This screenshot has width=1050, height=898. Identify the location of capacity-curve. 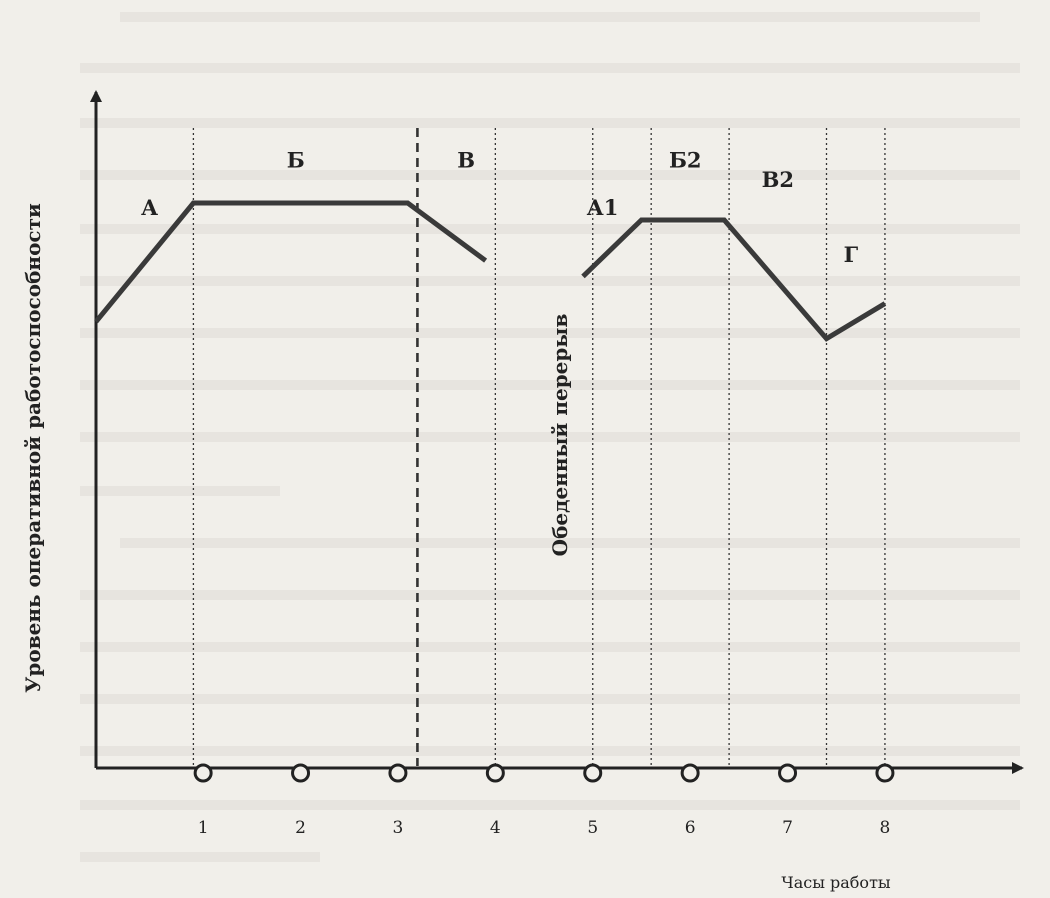
(490, 271).